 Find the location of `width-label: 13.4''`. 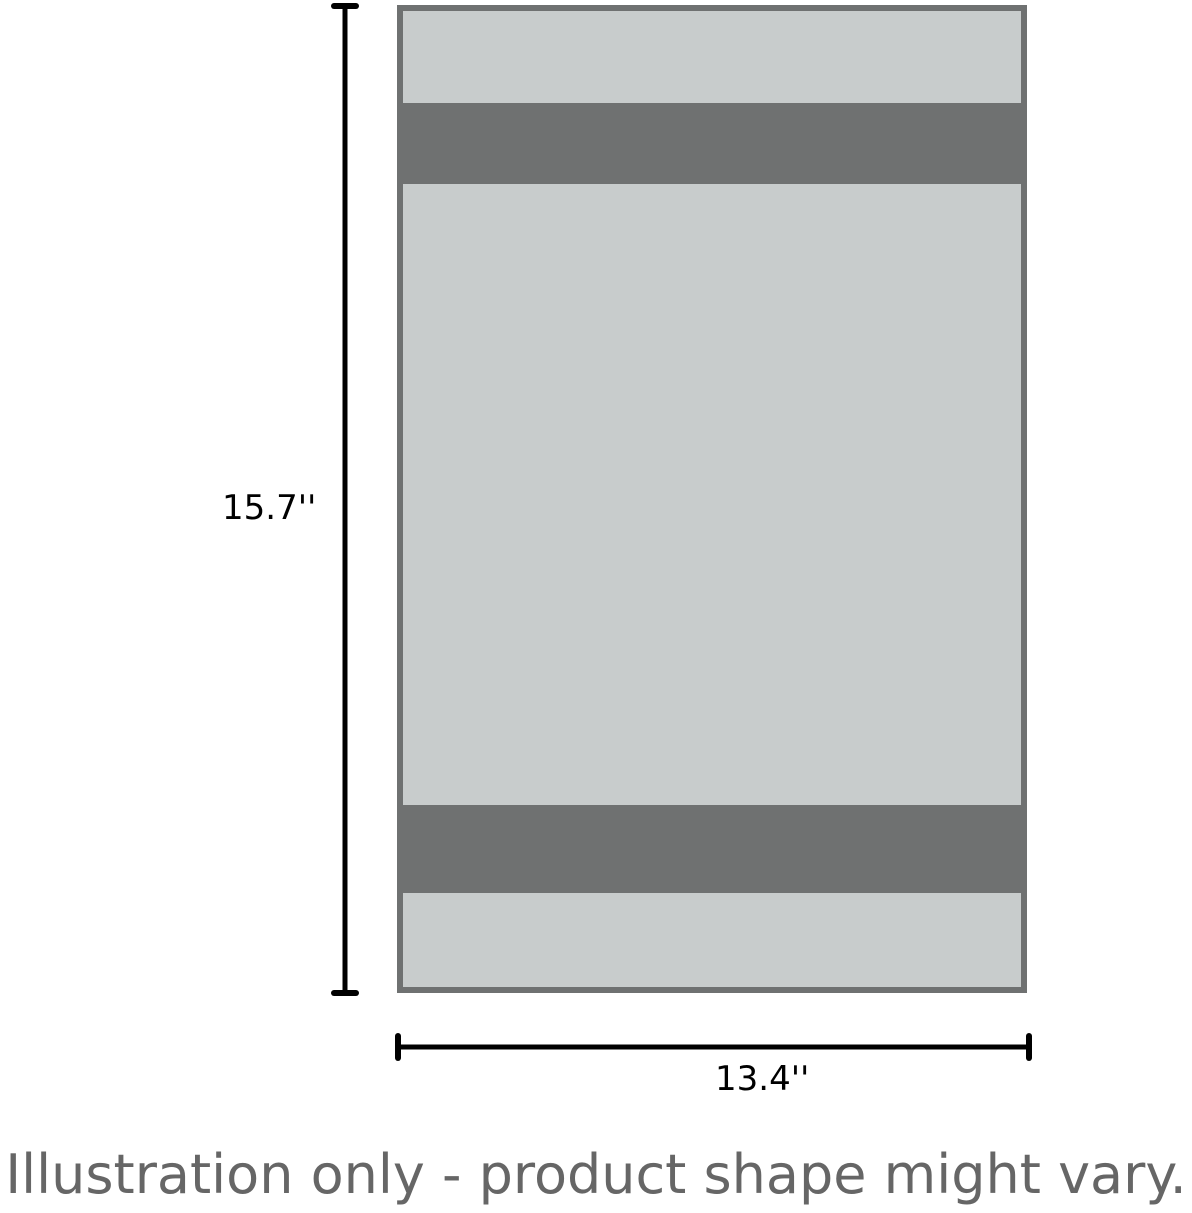

width-label: 13.4'' is located at coordinates (762, 1079).